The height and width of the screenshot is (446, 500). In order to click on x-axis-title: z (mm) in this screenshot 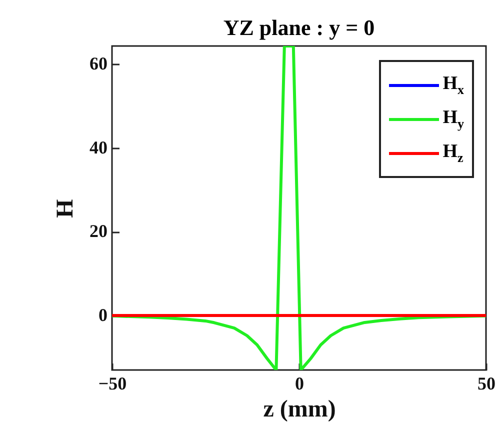, I will do `click(299, 409)`.